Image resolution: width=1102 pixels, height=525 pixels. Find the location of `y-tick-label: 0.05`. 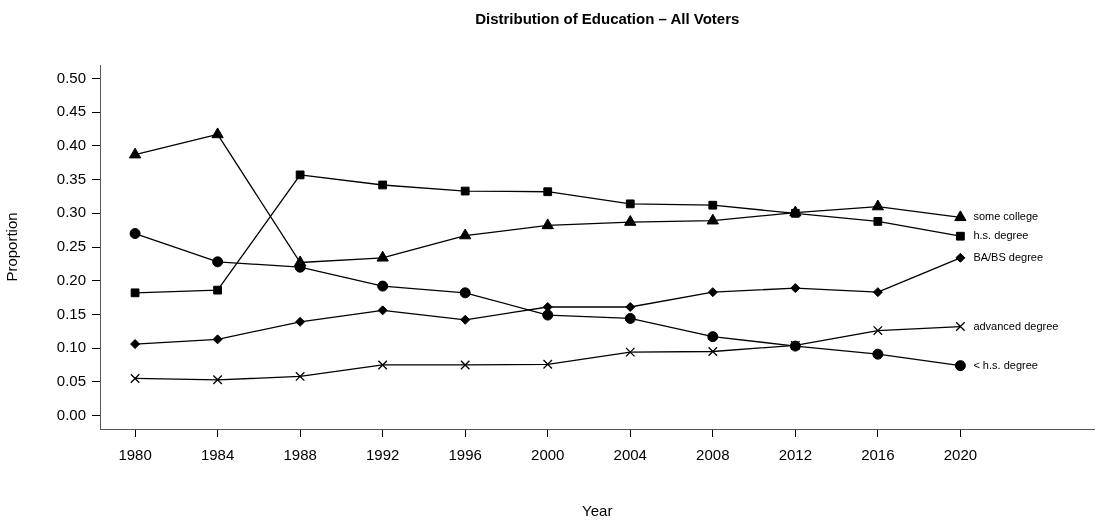

y-tick-label: 0.05 is located at coordinates (71, 380).